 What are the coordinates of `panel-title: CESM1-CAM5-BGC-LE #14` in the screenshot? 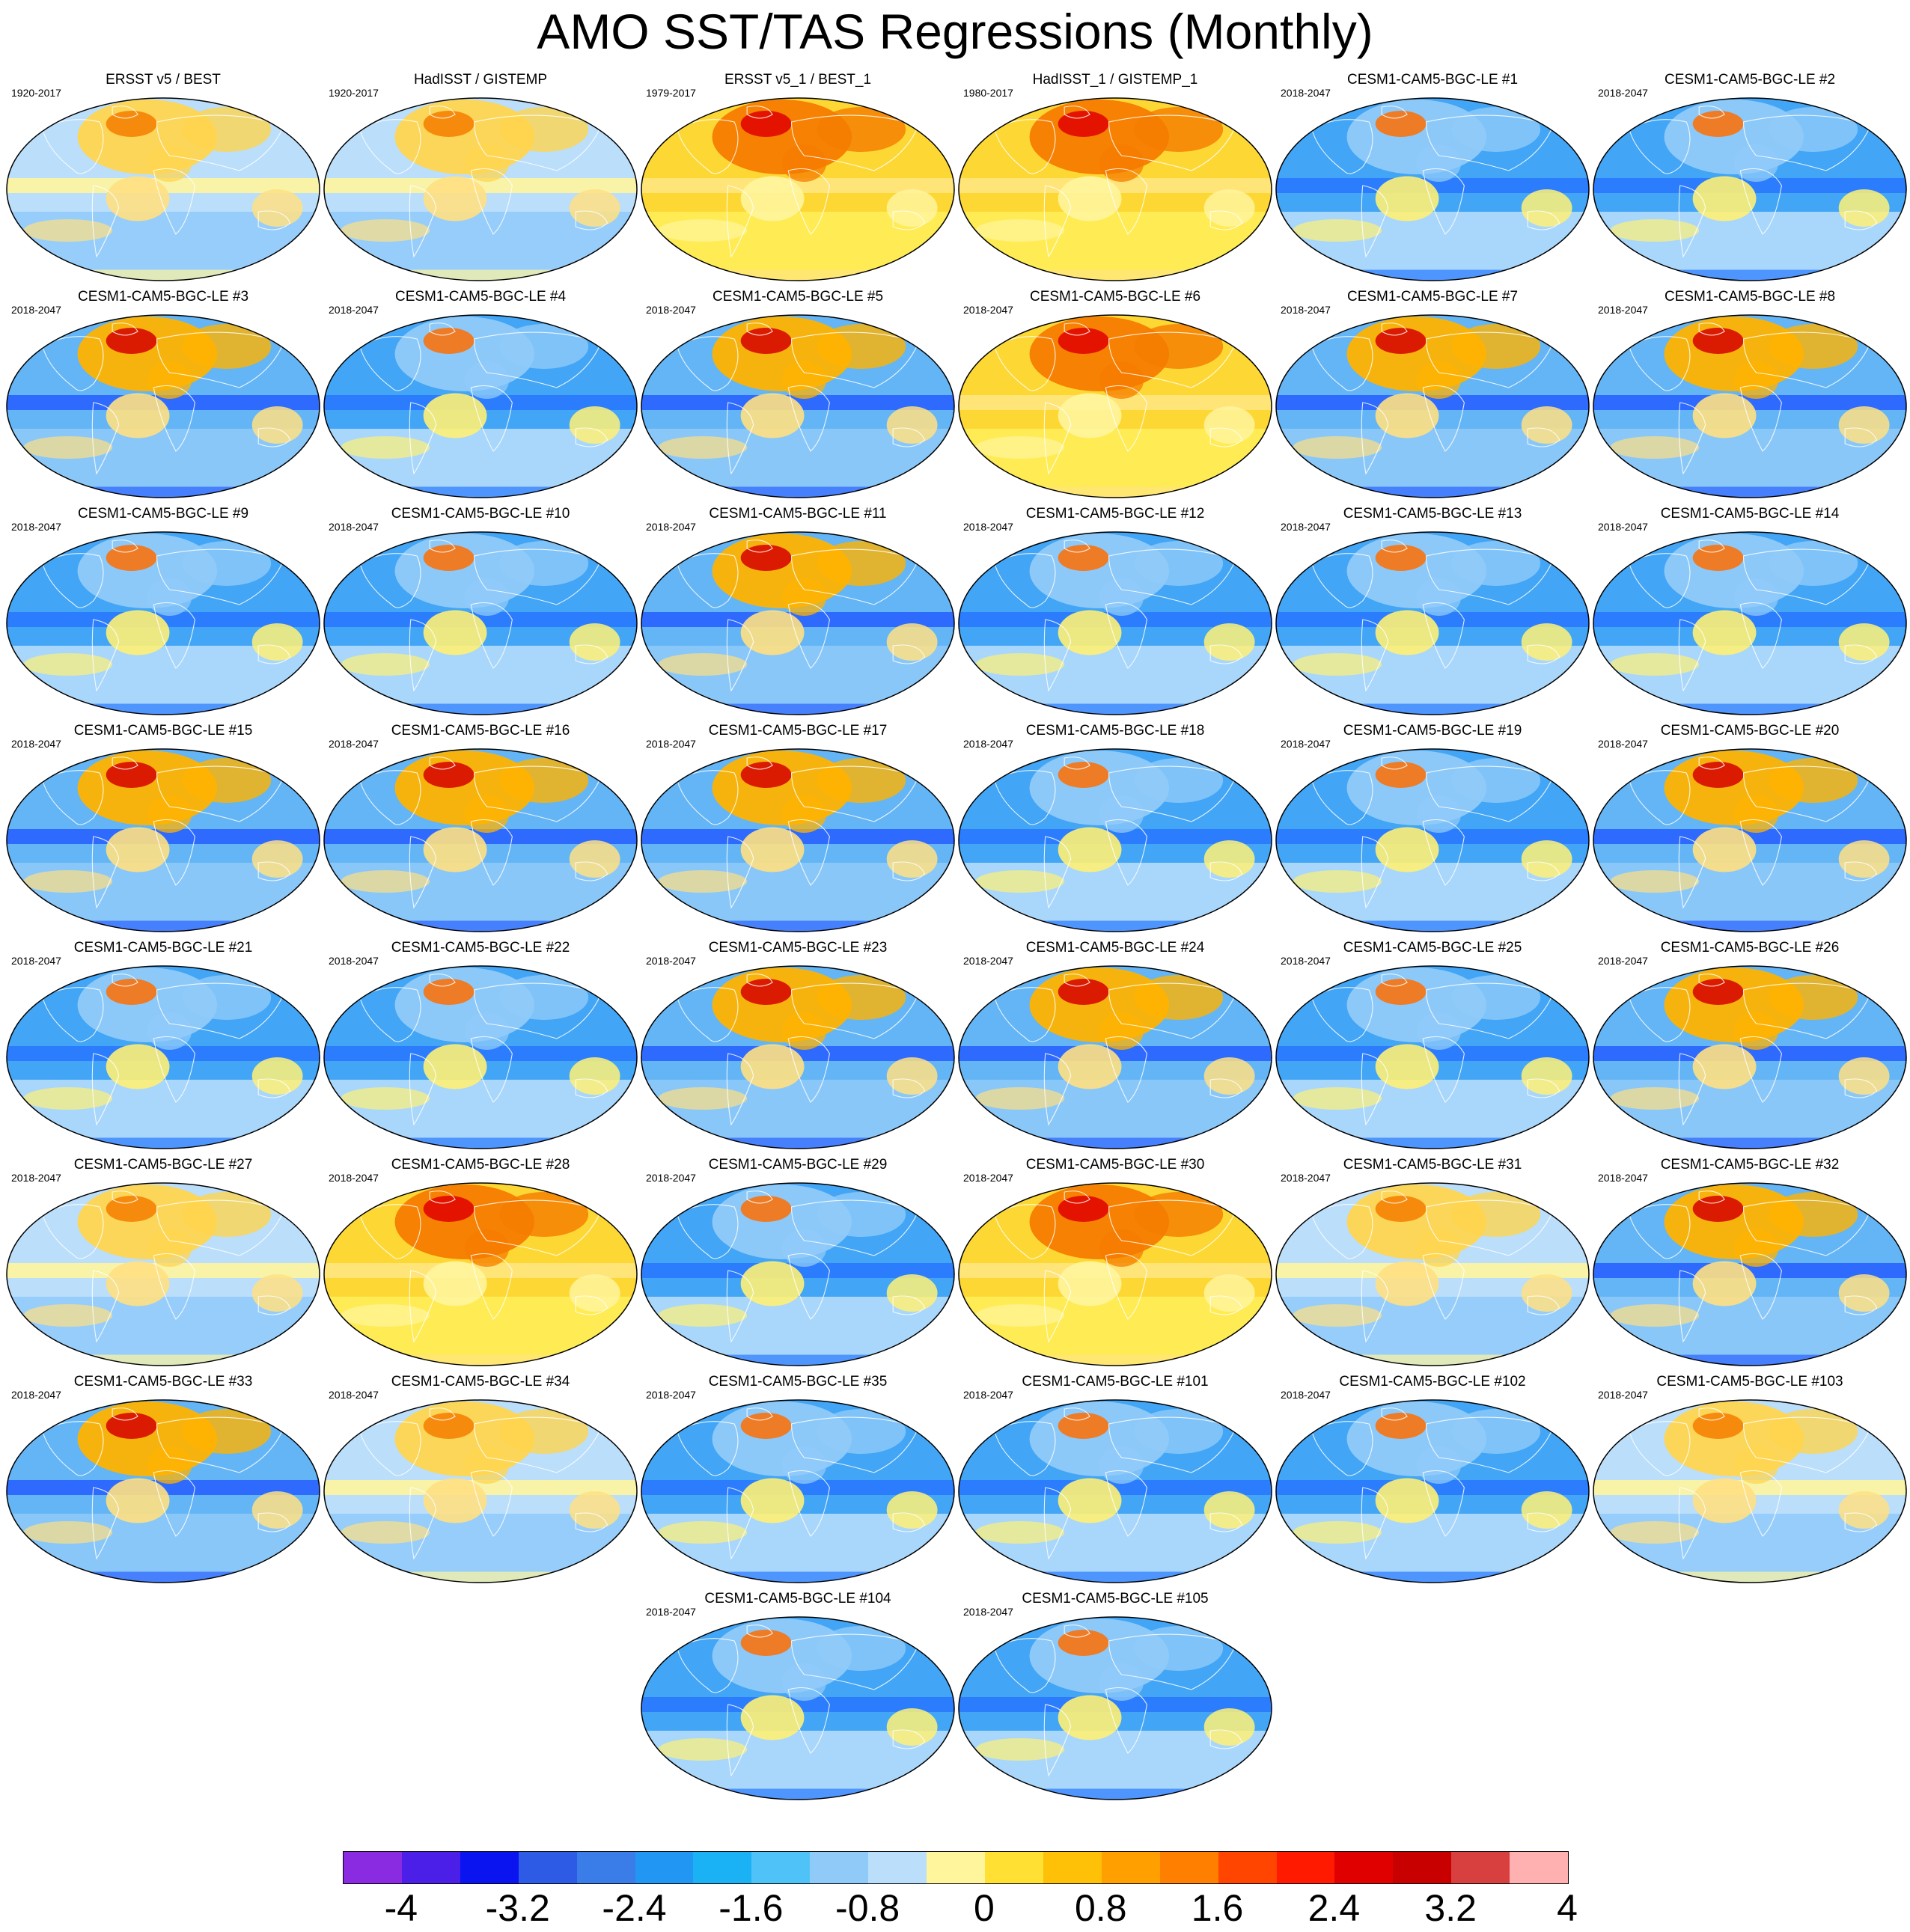 It's located at (1750, 514).